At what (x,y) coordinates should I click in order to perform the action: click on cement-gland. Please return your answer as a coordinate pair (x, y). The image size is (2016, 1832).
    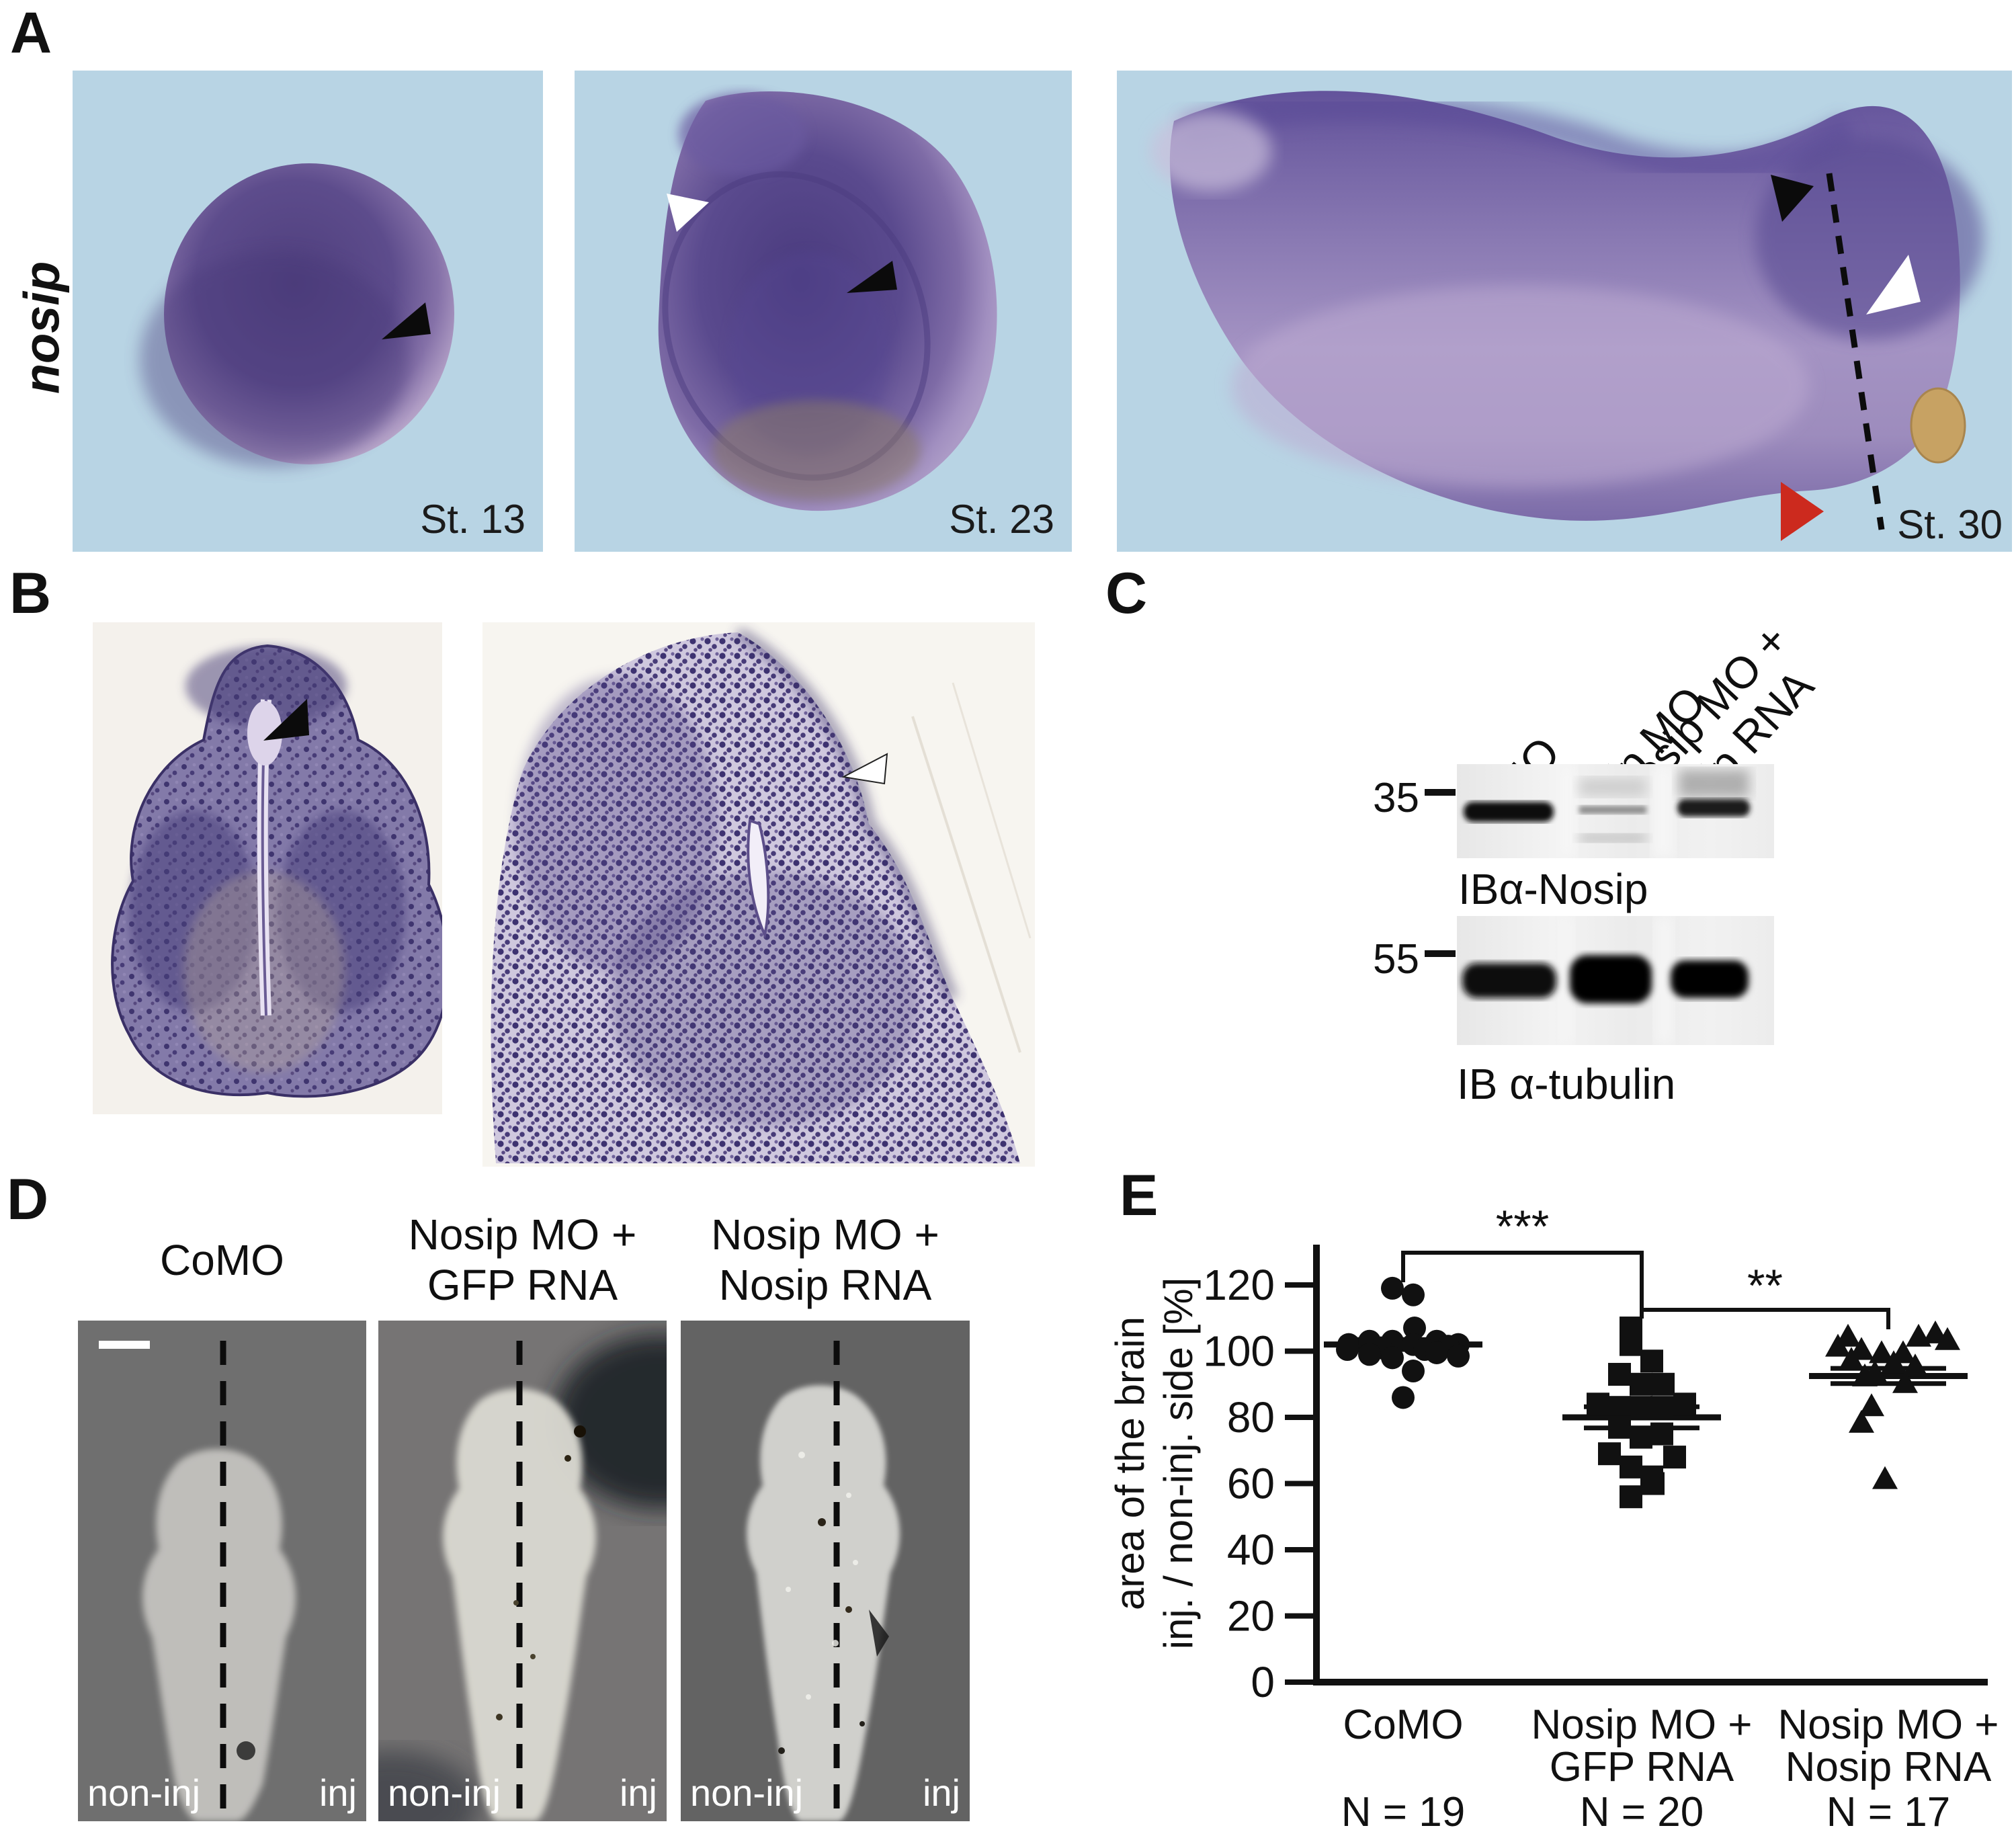
    Looking at the image, I should click on (1938, 426).